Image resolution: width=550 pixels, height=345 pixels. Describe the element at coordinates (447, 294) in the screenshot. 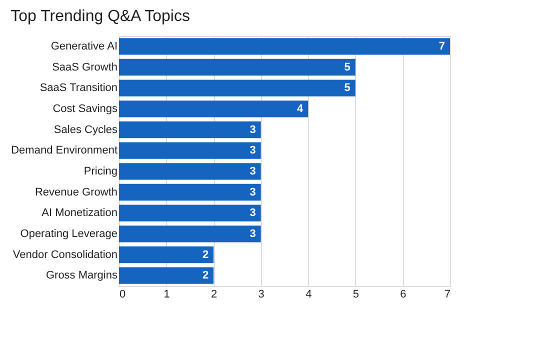

I see `x-tick-label: 7` at that location.